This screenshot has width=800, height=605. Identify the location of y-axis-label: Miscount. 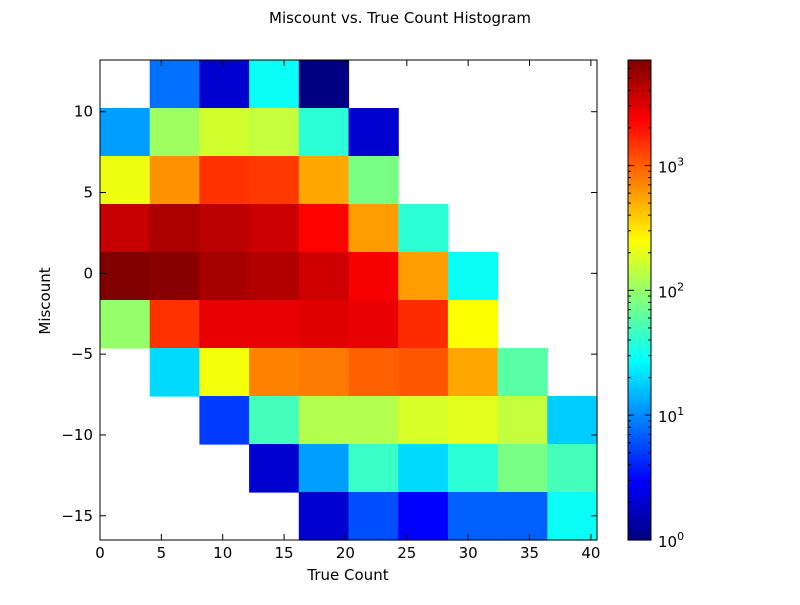
(45, 300).